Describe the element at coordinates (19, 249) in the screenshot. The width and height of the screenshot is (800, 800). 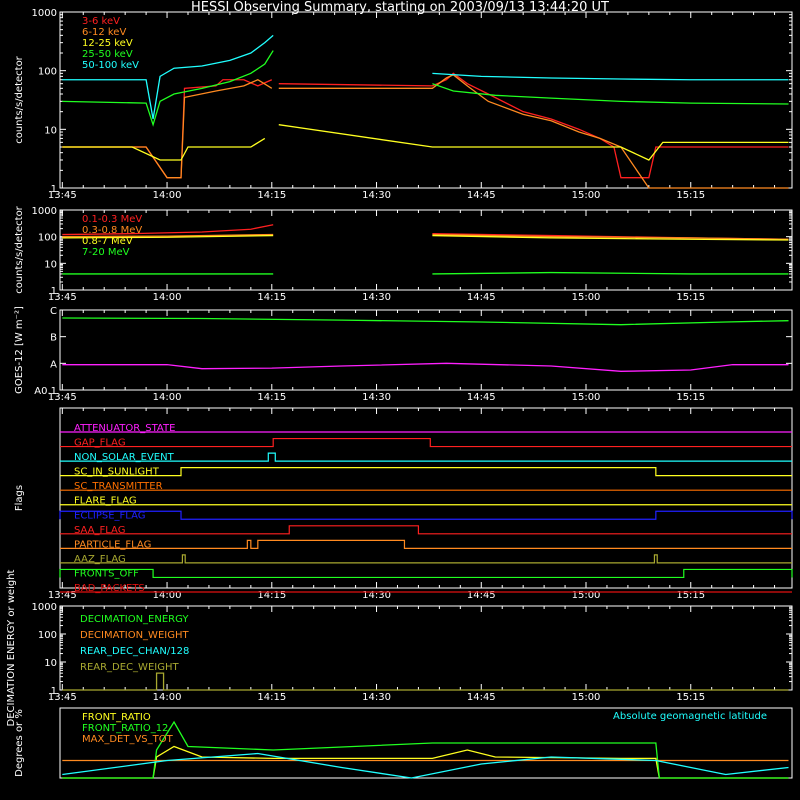
I see `y-axis-label: counts/s/detector` at that location.